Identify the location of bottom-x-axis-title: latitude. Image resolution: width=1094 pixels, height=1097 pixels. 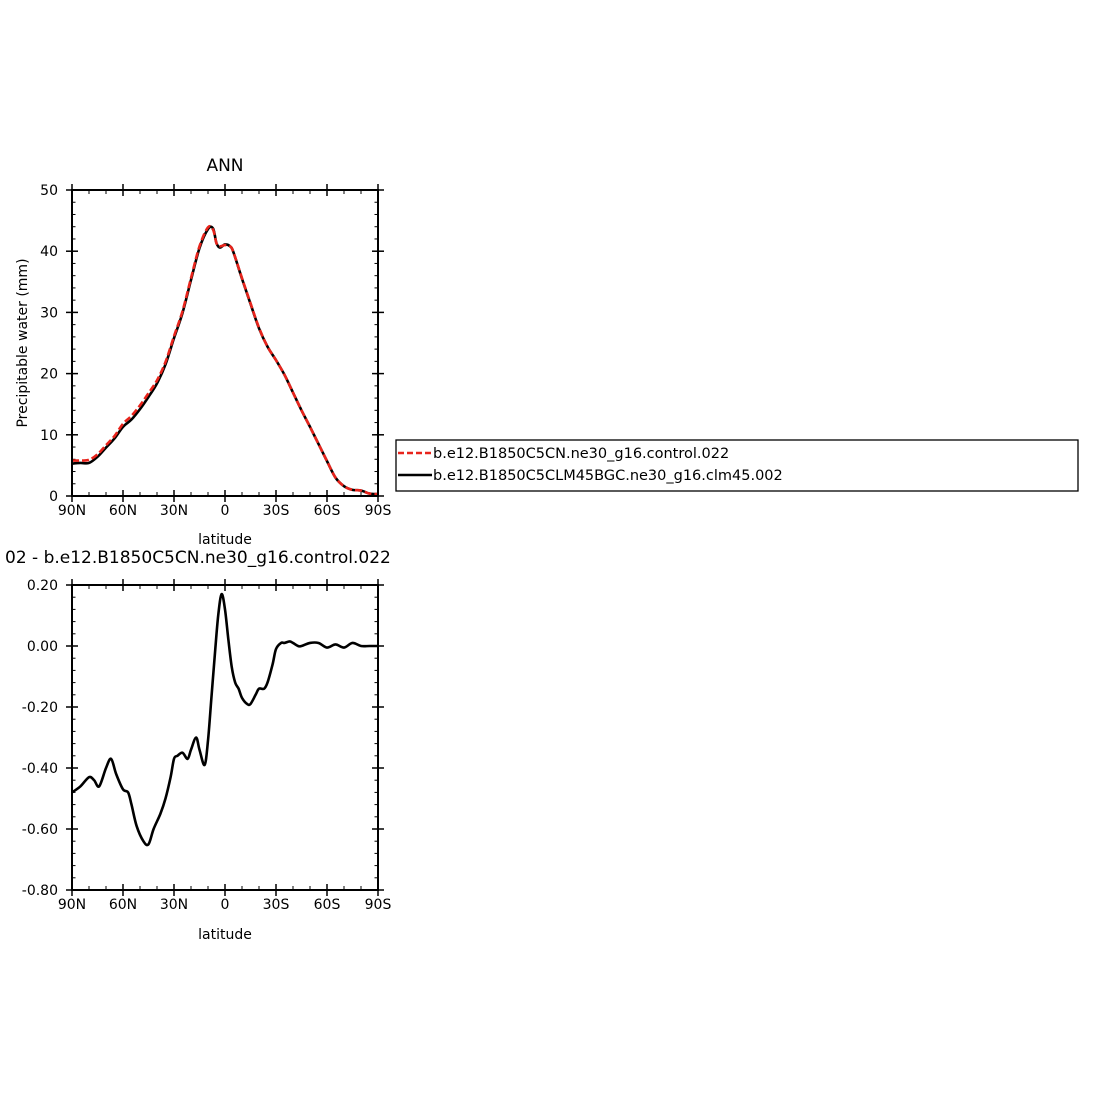
(225, 935).